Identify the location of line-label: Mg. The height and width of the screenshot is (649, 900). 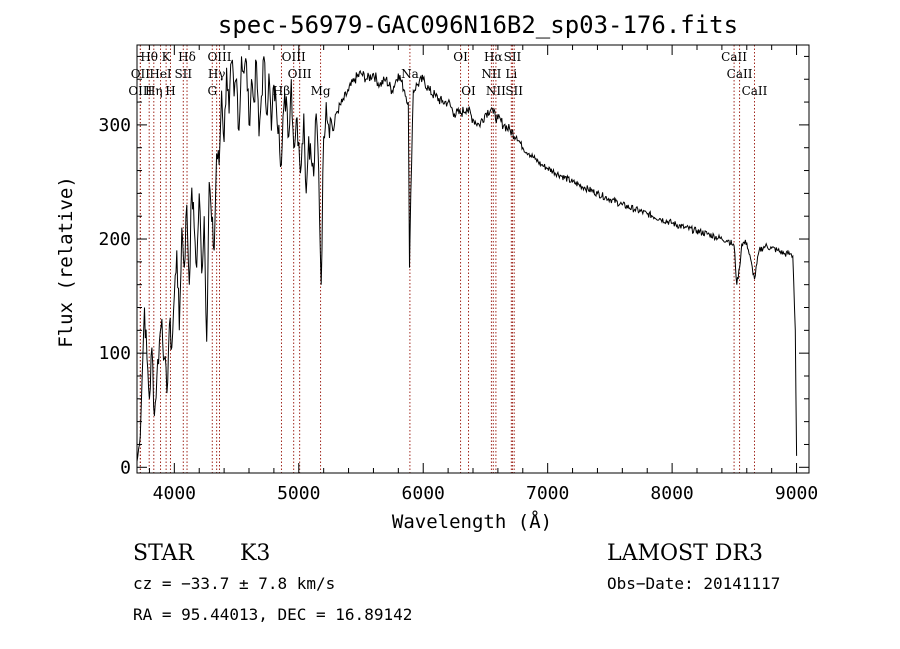
(321, 91).